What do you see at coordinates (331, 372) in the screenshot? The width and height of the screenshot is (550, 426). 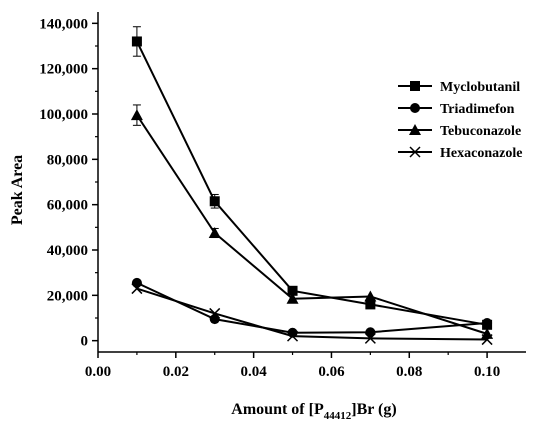 I see `x-tick-label: 0.06` at bounding box center [331, 372].